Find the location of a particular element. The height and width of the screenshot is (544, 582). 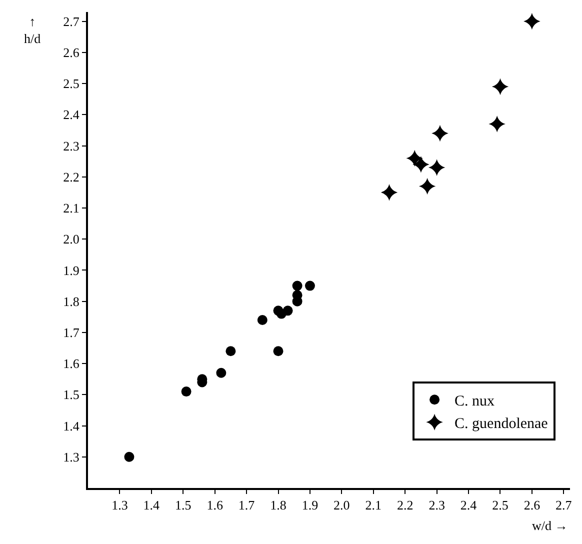

y-tick-label: 2.5 is located at coordinates (71, 84).